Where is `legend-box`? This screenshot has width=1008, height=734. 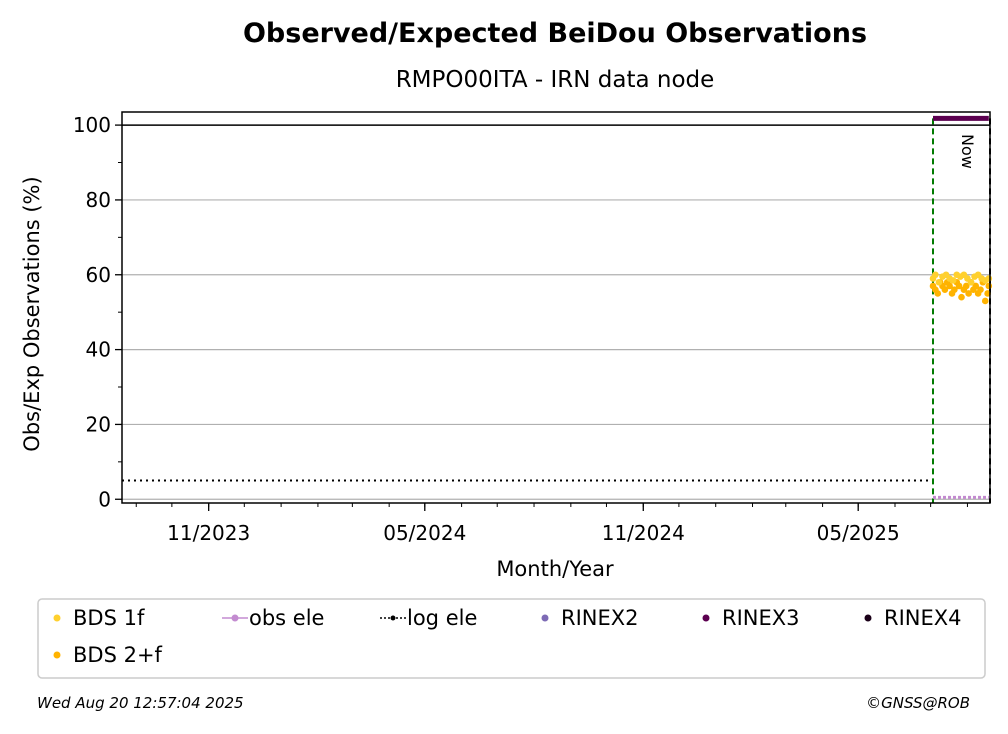 legend-box is located at coordinates (511, 638).